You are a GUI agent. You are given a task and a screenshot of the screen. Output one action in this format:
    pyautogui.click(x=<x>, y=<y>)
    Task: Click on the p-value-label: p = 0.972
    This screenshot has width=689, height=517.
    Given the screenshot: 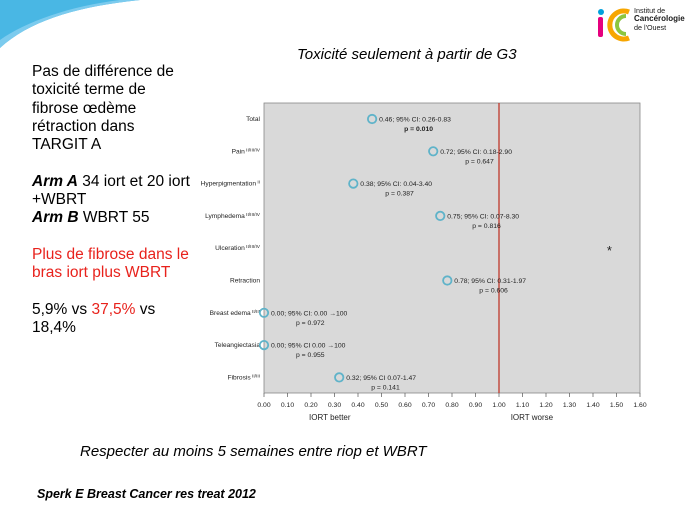 What is the action you would take?
    pyautogui.click(x=310, y=323)
    